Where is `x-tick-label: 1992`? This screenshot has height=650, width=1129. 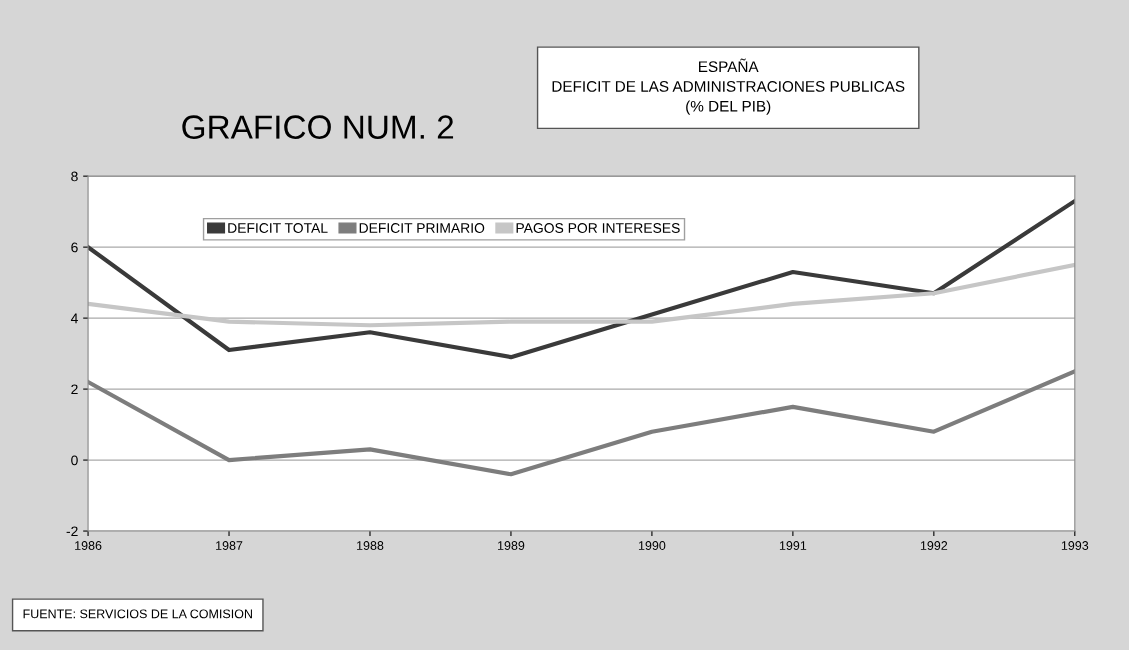
x-tick-label: 1992 is located at coordinates (934, 545).